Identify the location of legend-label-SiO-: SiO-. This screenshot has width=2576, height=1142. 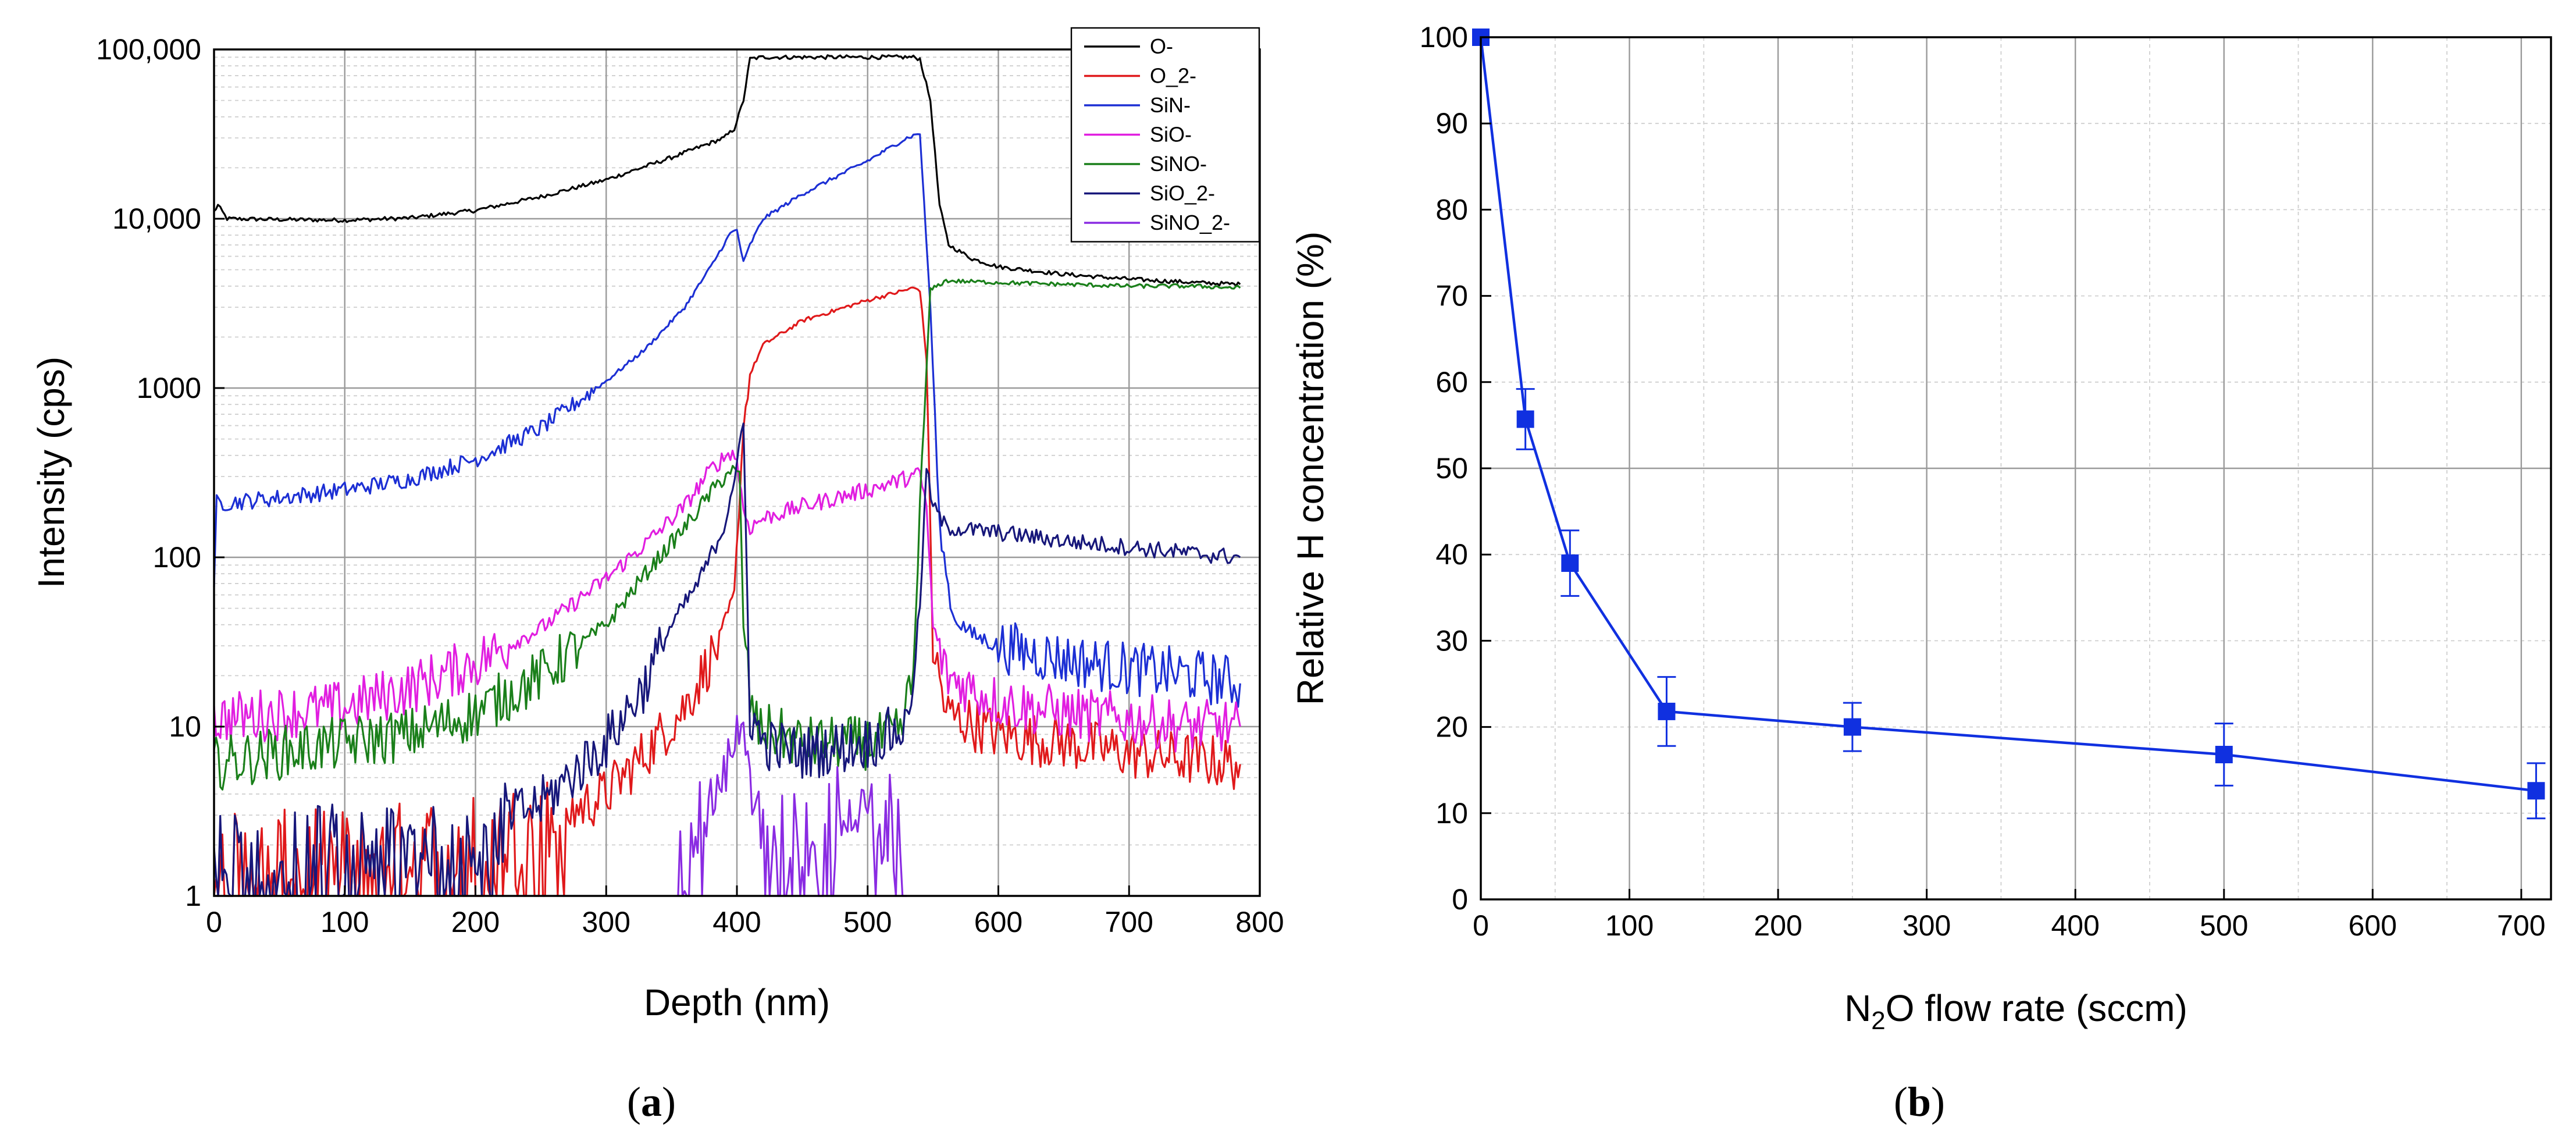
(1171, 135).